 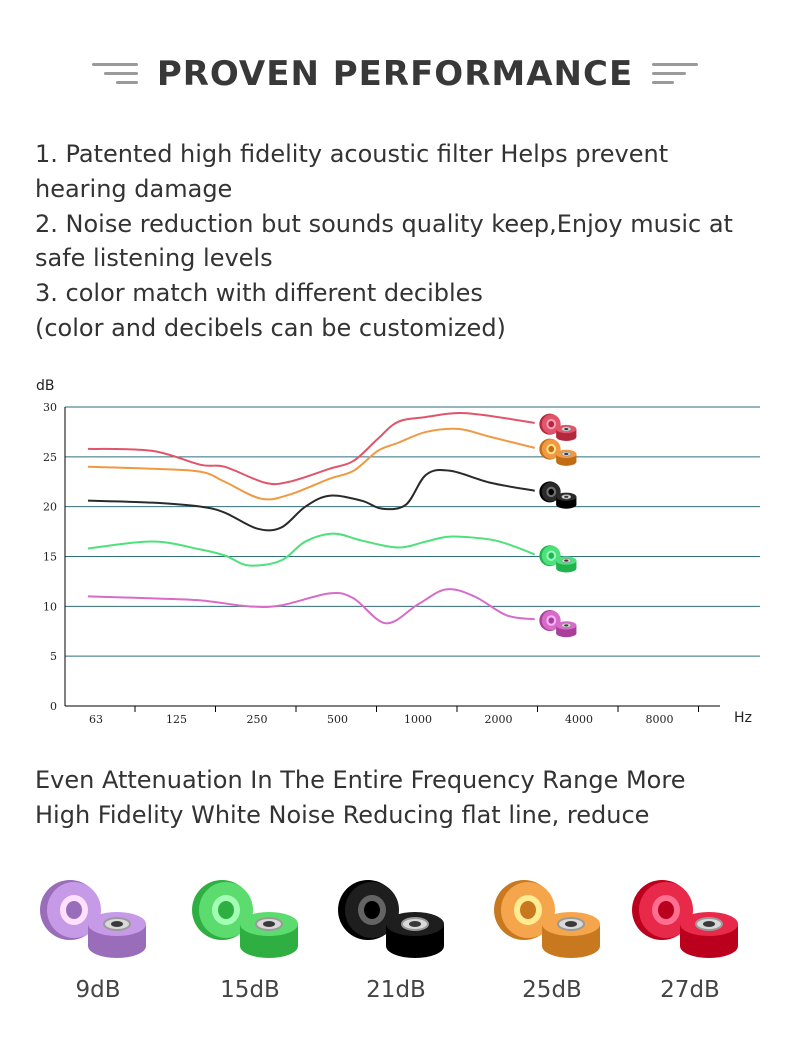 I want to click on earplug-lineup: 9dB 15dB 21dB 25dB 27dB, so click(x=395, y=945).